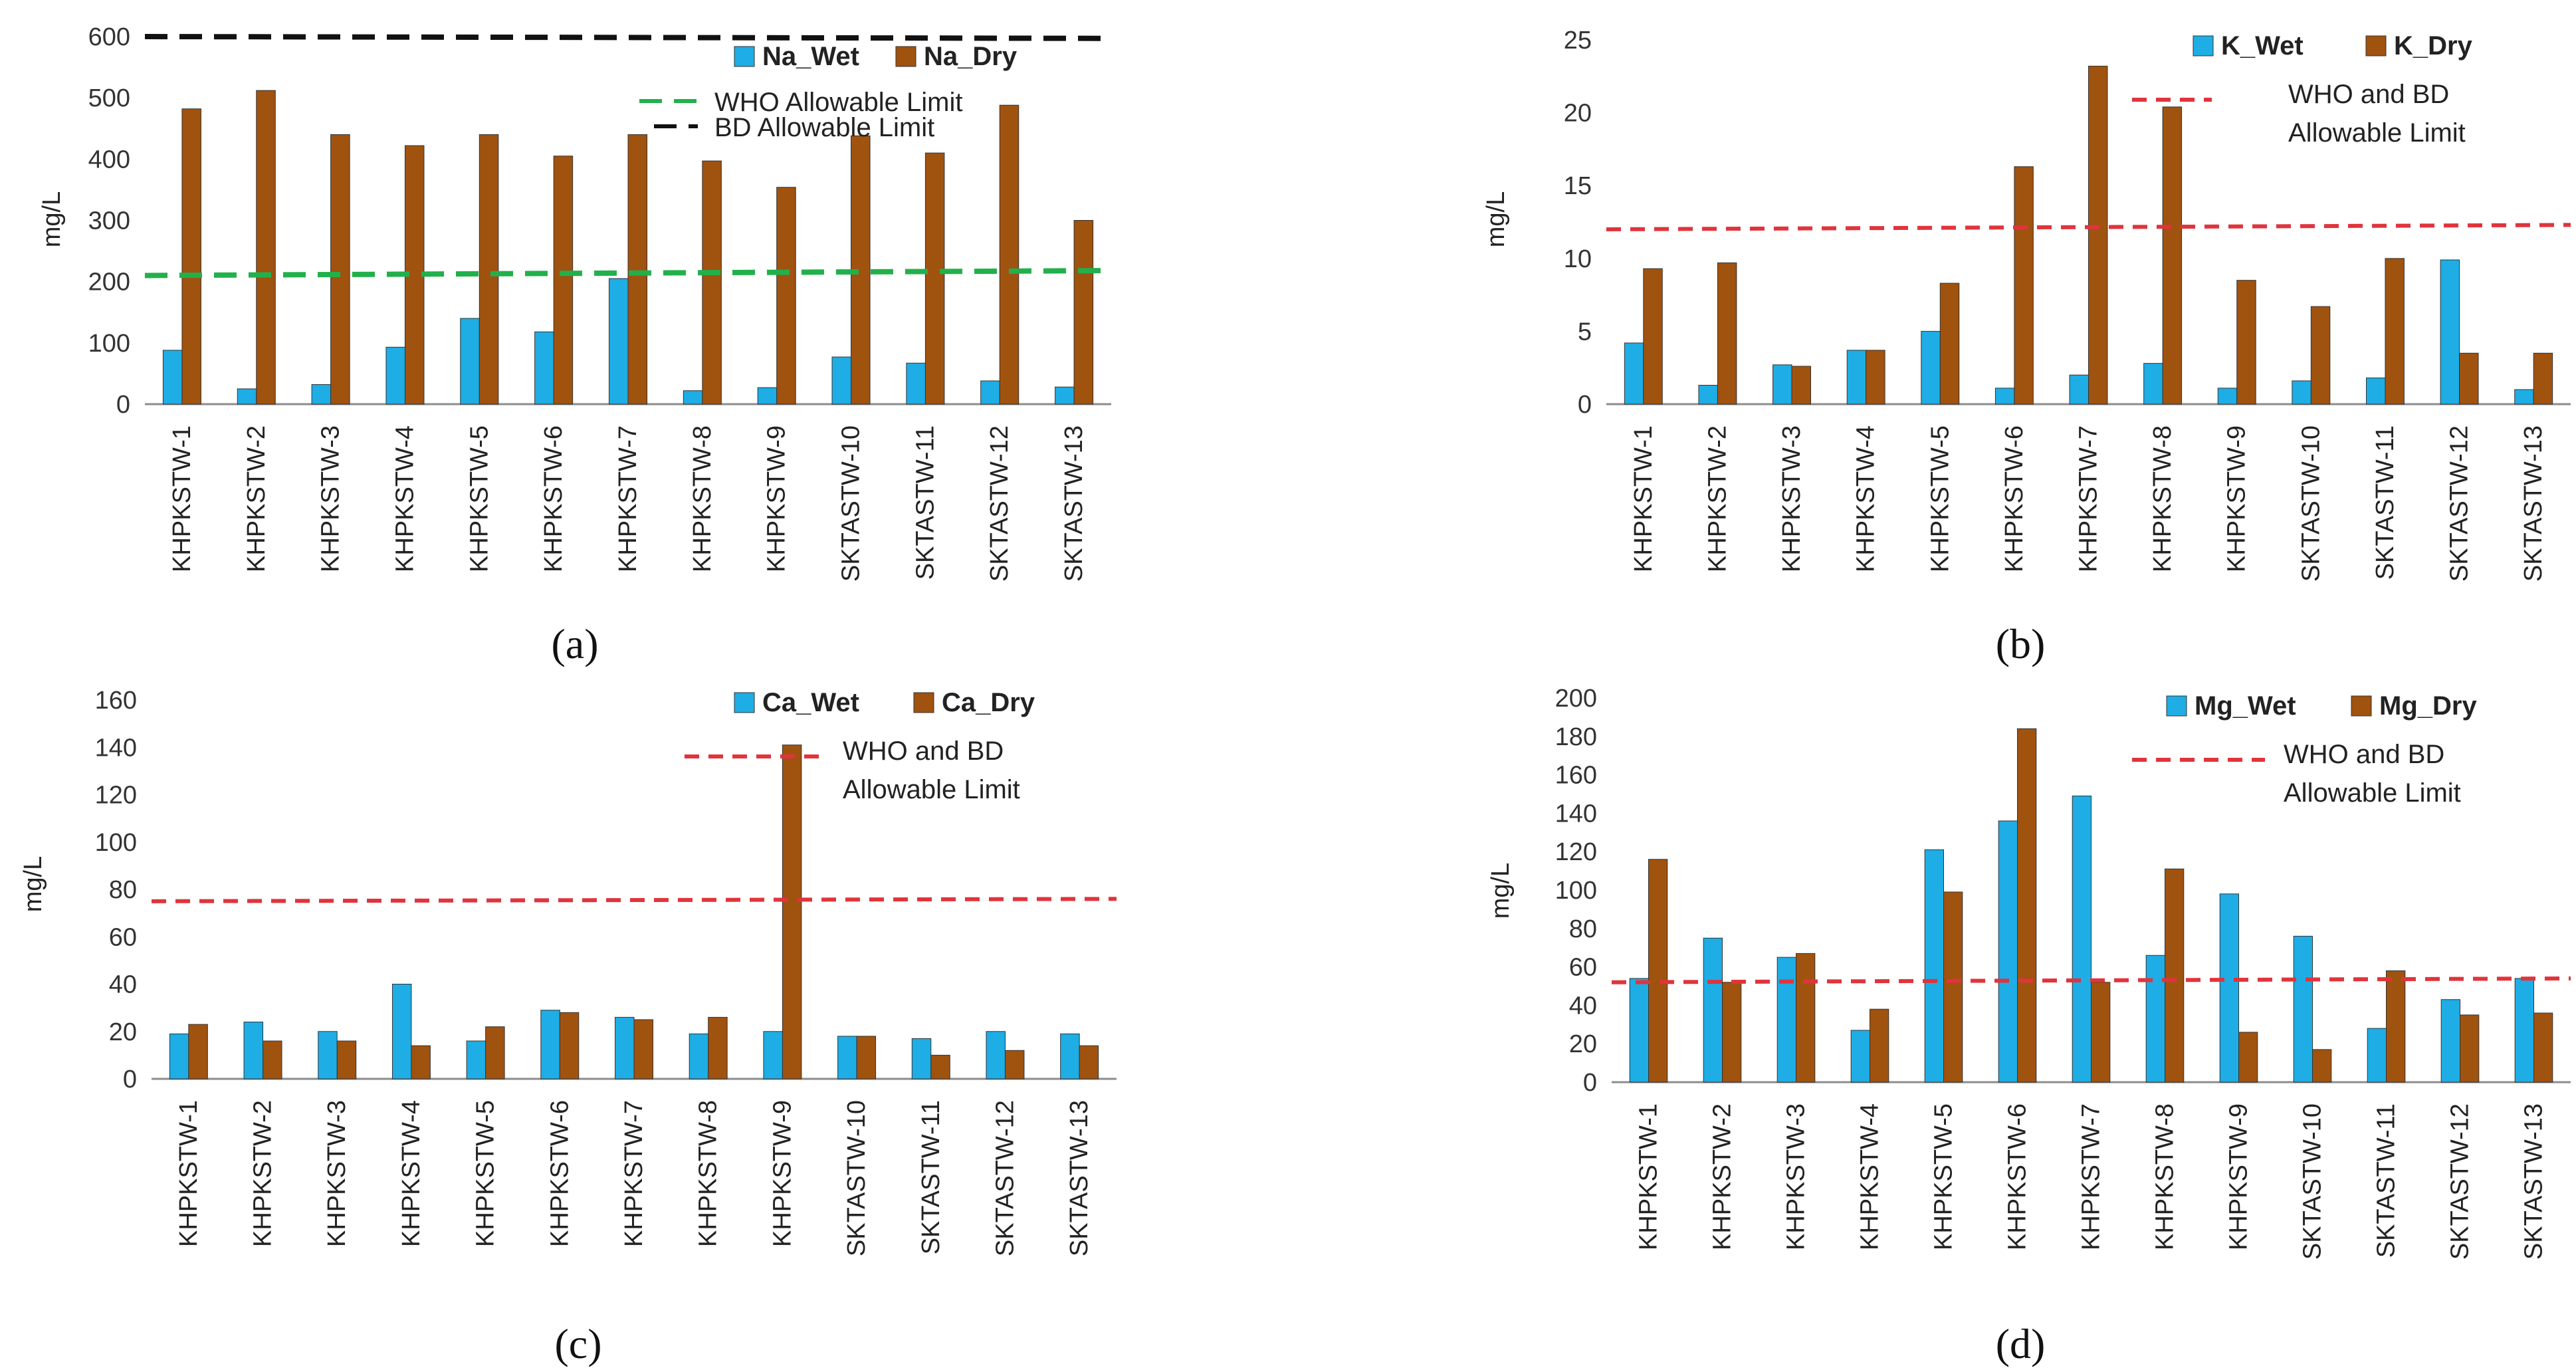  What do you see at coordinates (628, 273) in the screenshot?
I see `limit-line-green` at bounding box center [628, 273].